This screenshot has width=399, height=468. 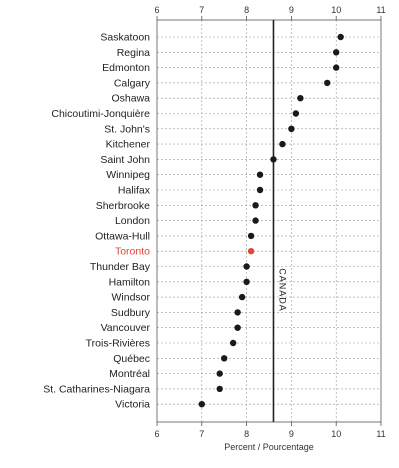 I want to click on category-label: Winnipeg, so click(x=128, y=175).